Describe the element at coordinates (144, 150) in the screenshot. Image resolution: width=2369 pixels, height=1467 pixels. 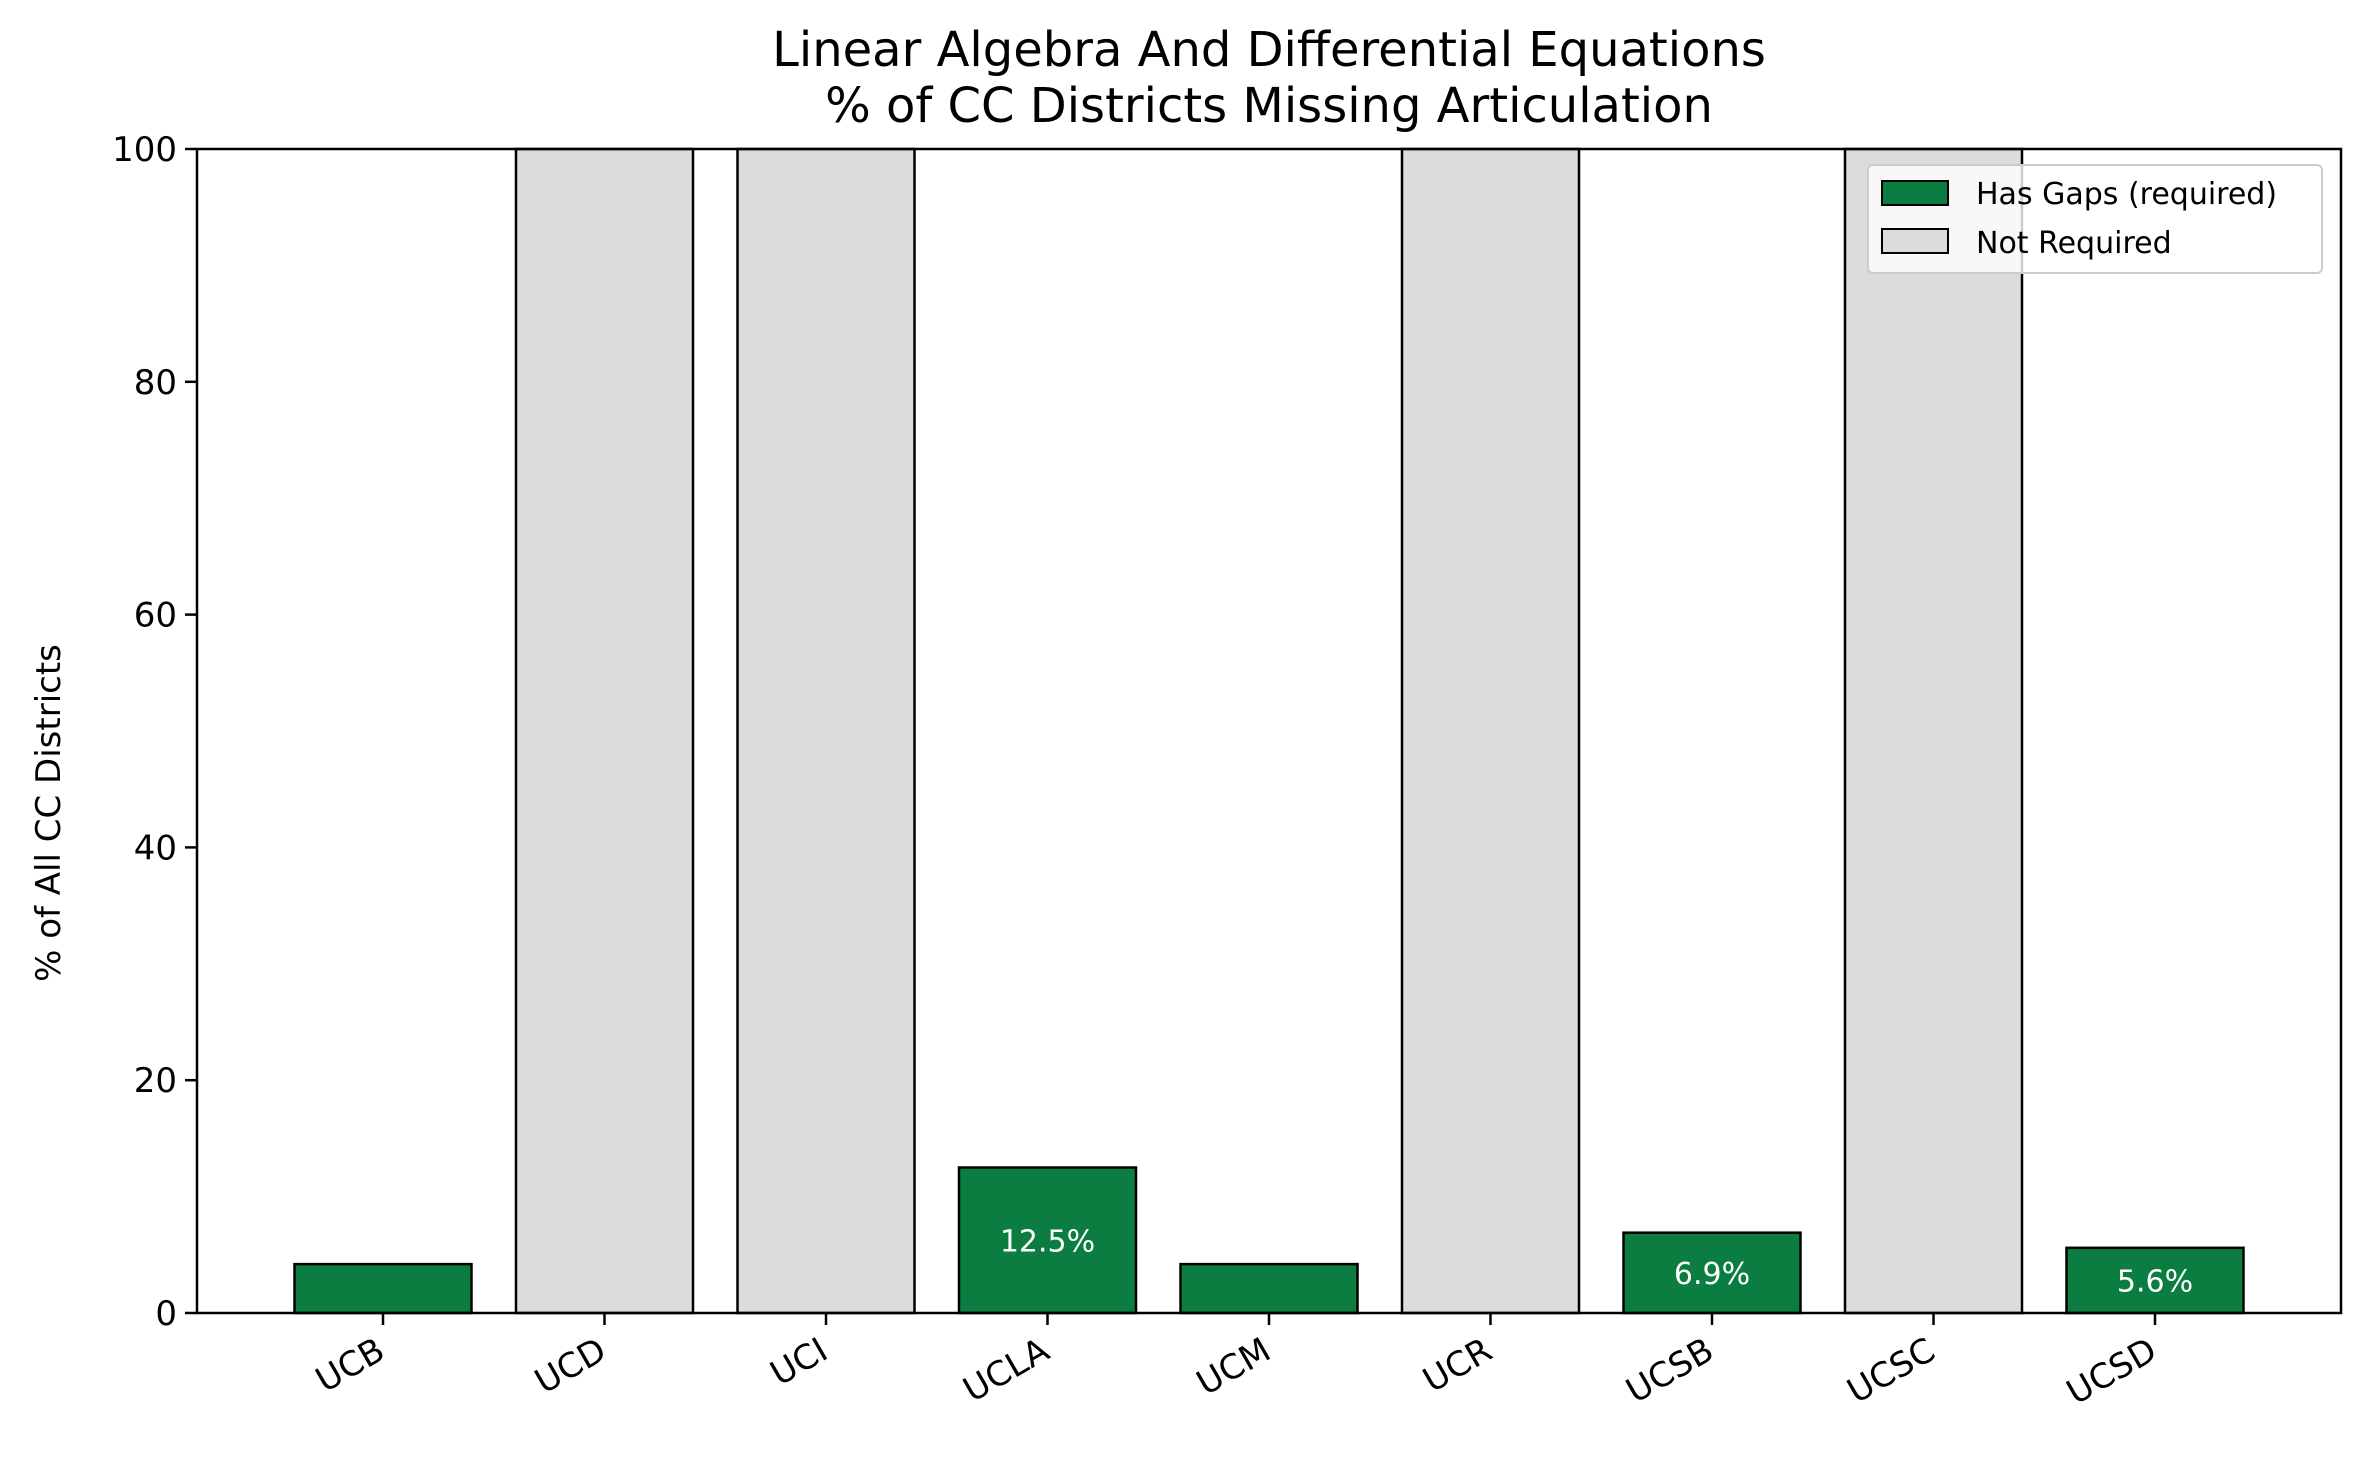
I see `y-tick-label-100: 100` at that location.